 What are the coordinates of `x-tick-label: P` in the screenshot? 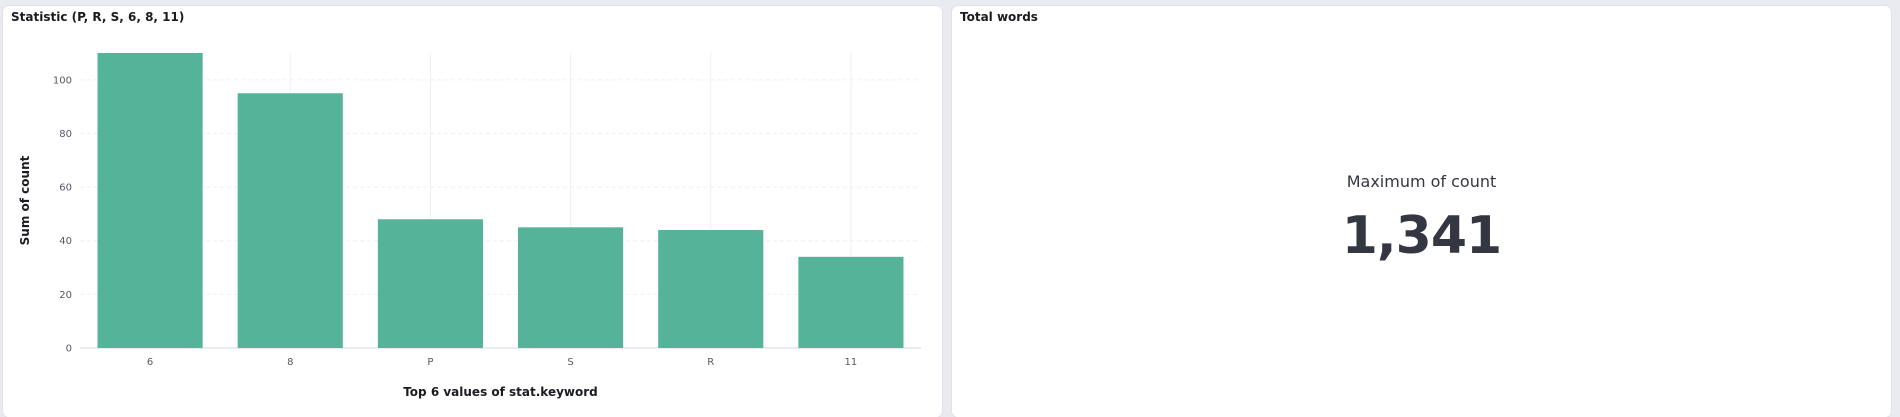 It's located at (430, 362).